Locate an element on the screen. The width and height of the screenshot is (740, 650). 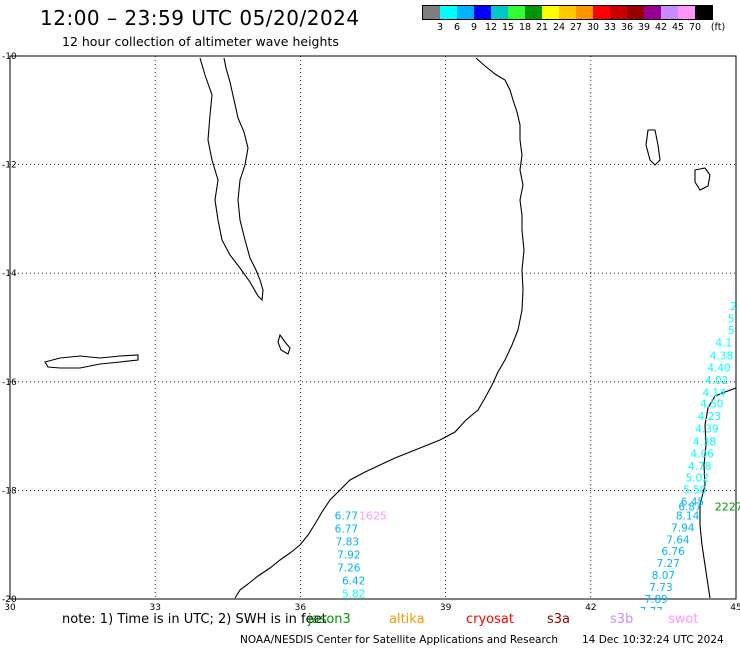
lake-malawi is located at coordinates (231, 179).